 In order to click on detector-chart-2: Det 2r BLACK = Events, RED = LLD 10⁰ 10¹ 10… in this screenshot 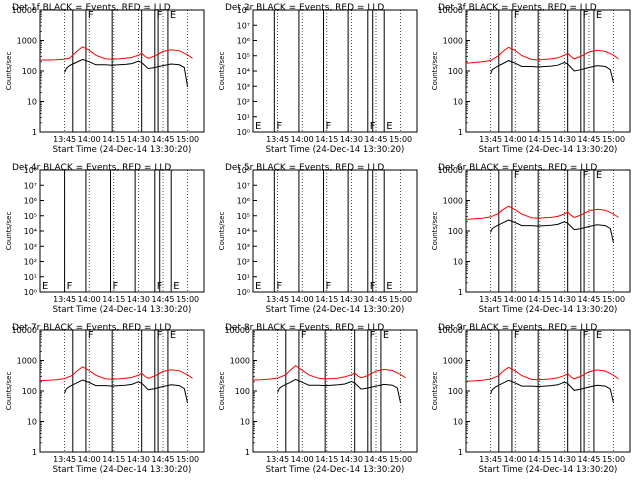, I will do `click(318, 79)`.